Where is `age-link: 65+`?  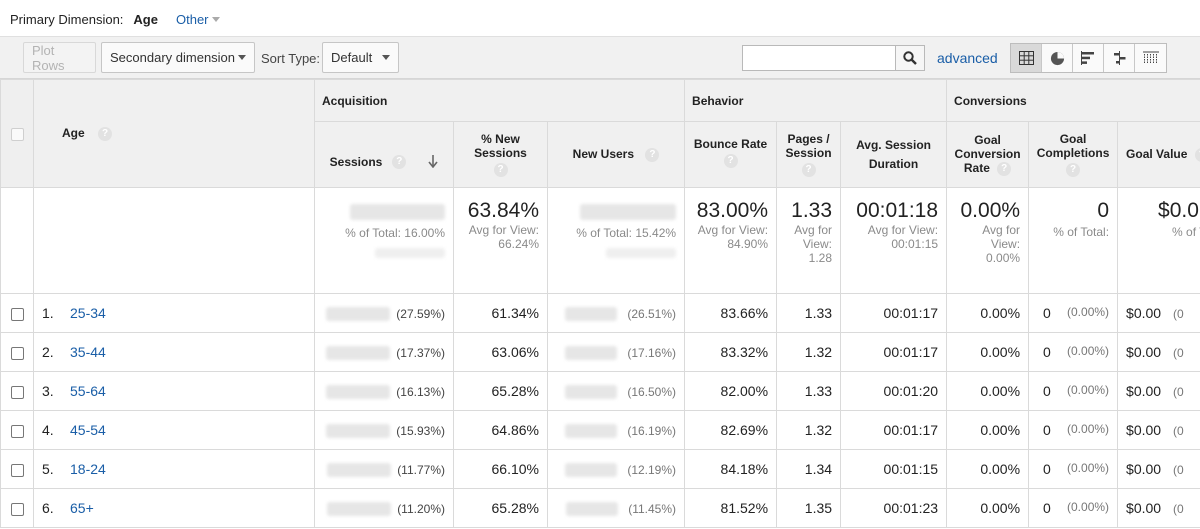 age-link: 65+ is located at coordinates (82, 508).